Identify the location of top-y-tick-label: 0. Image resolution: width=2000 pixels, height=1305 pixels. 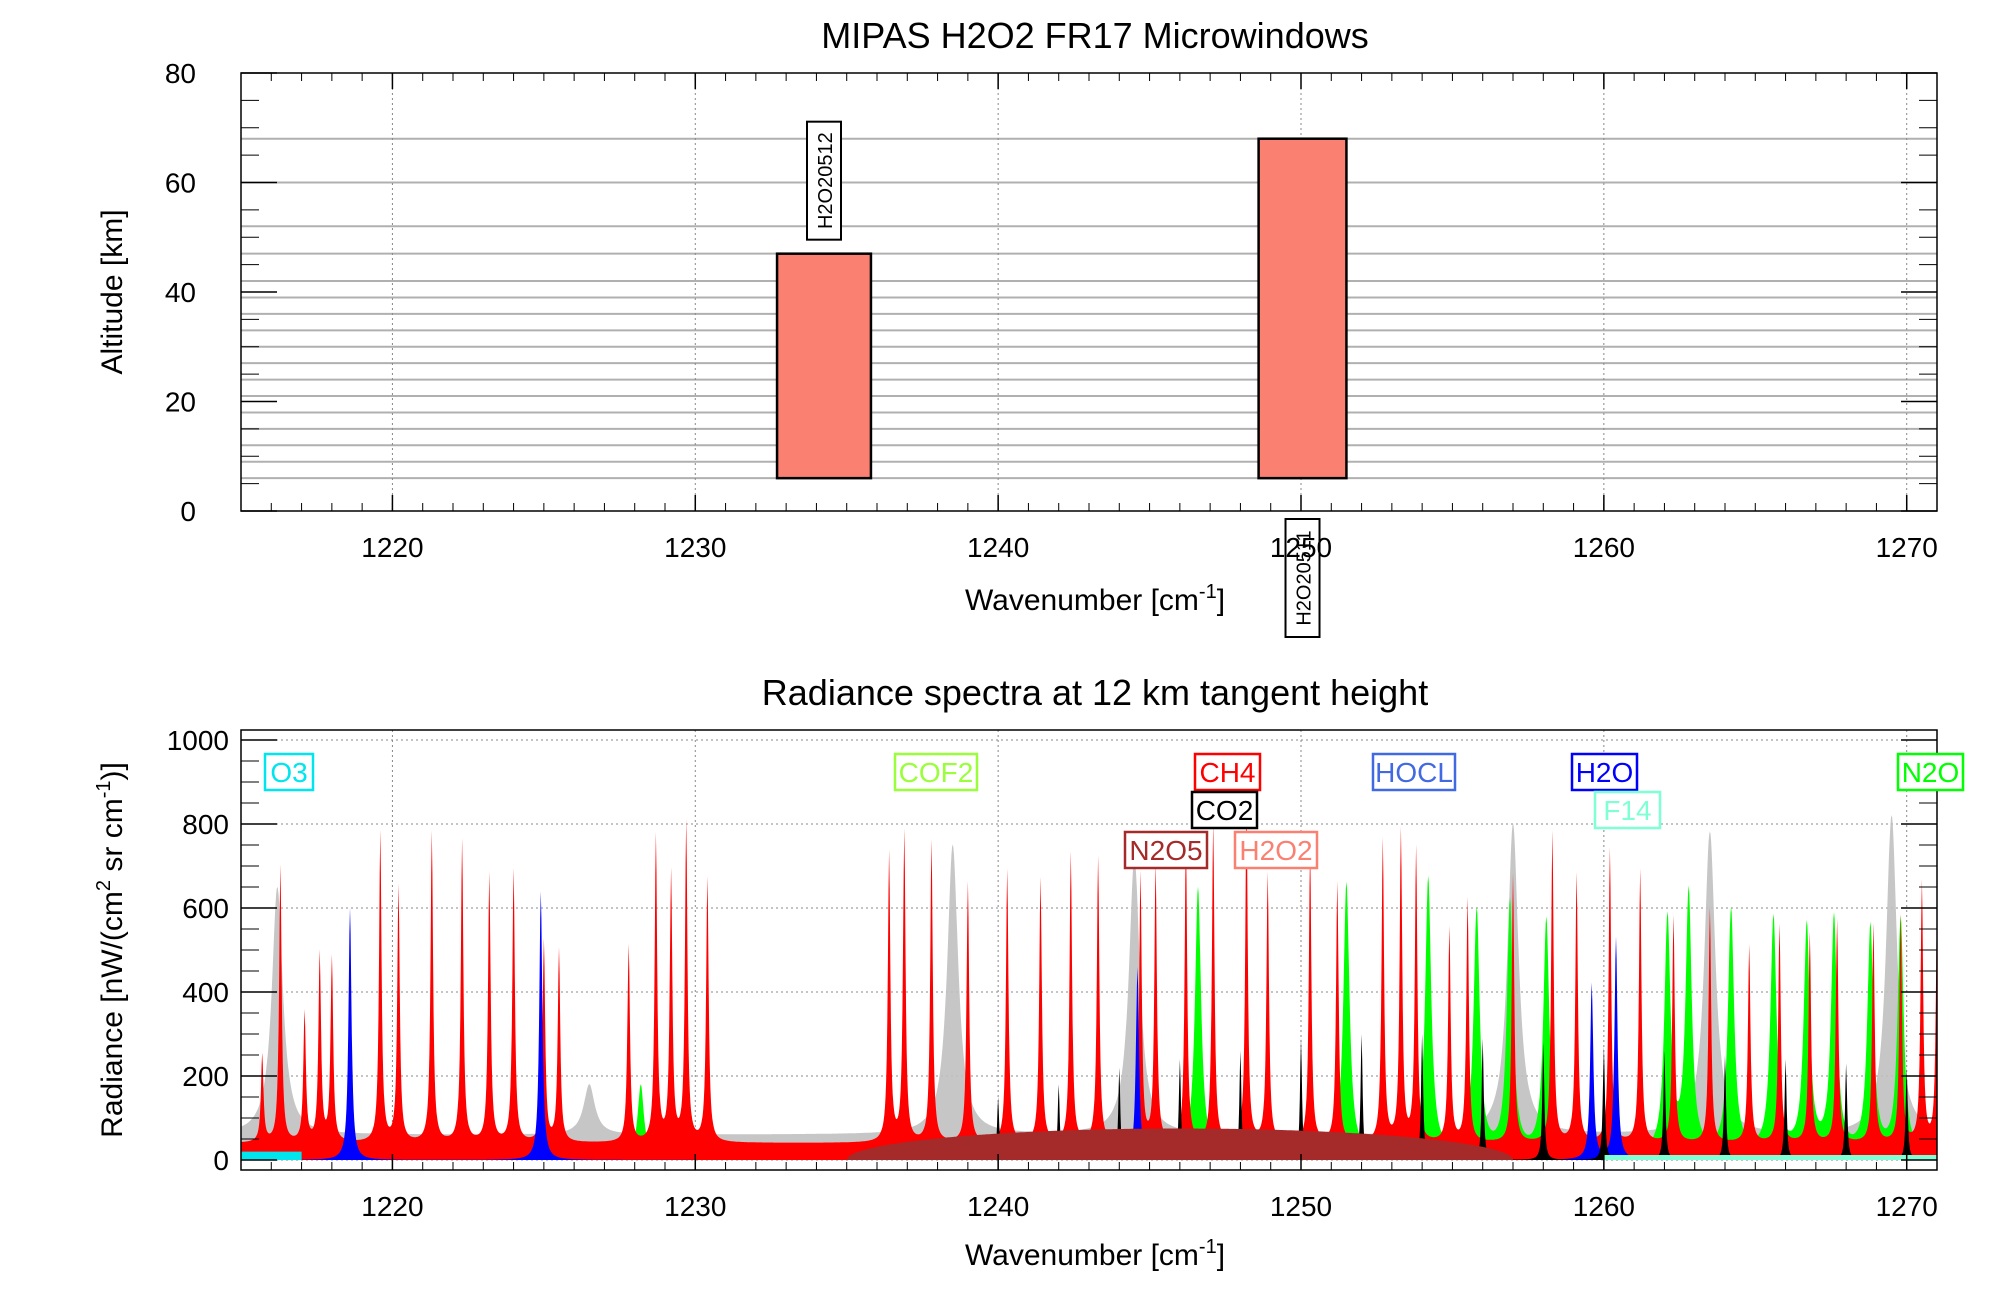
(188, 511).